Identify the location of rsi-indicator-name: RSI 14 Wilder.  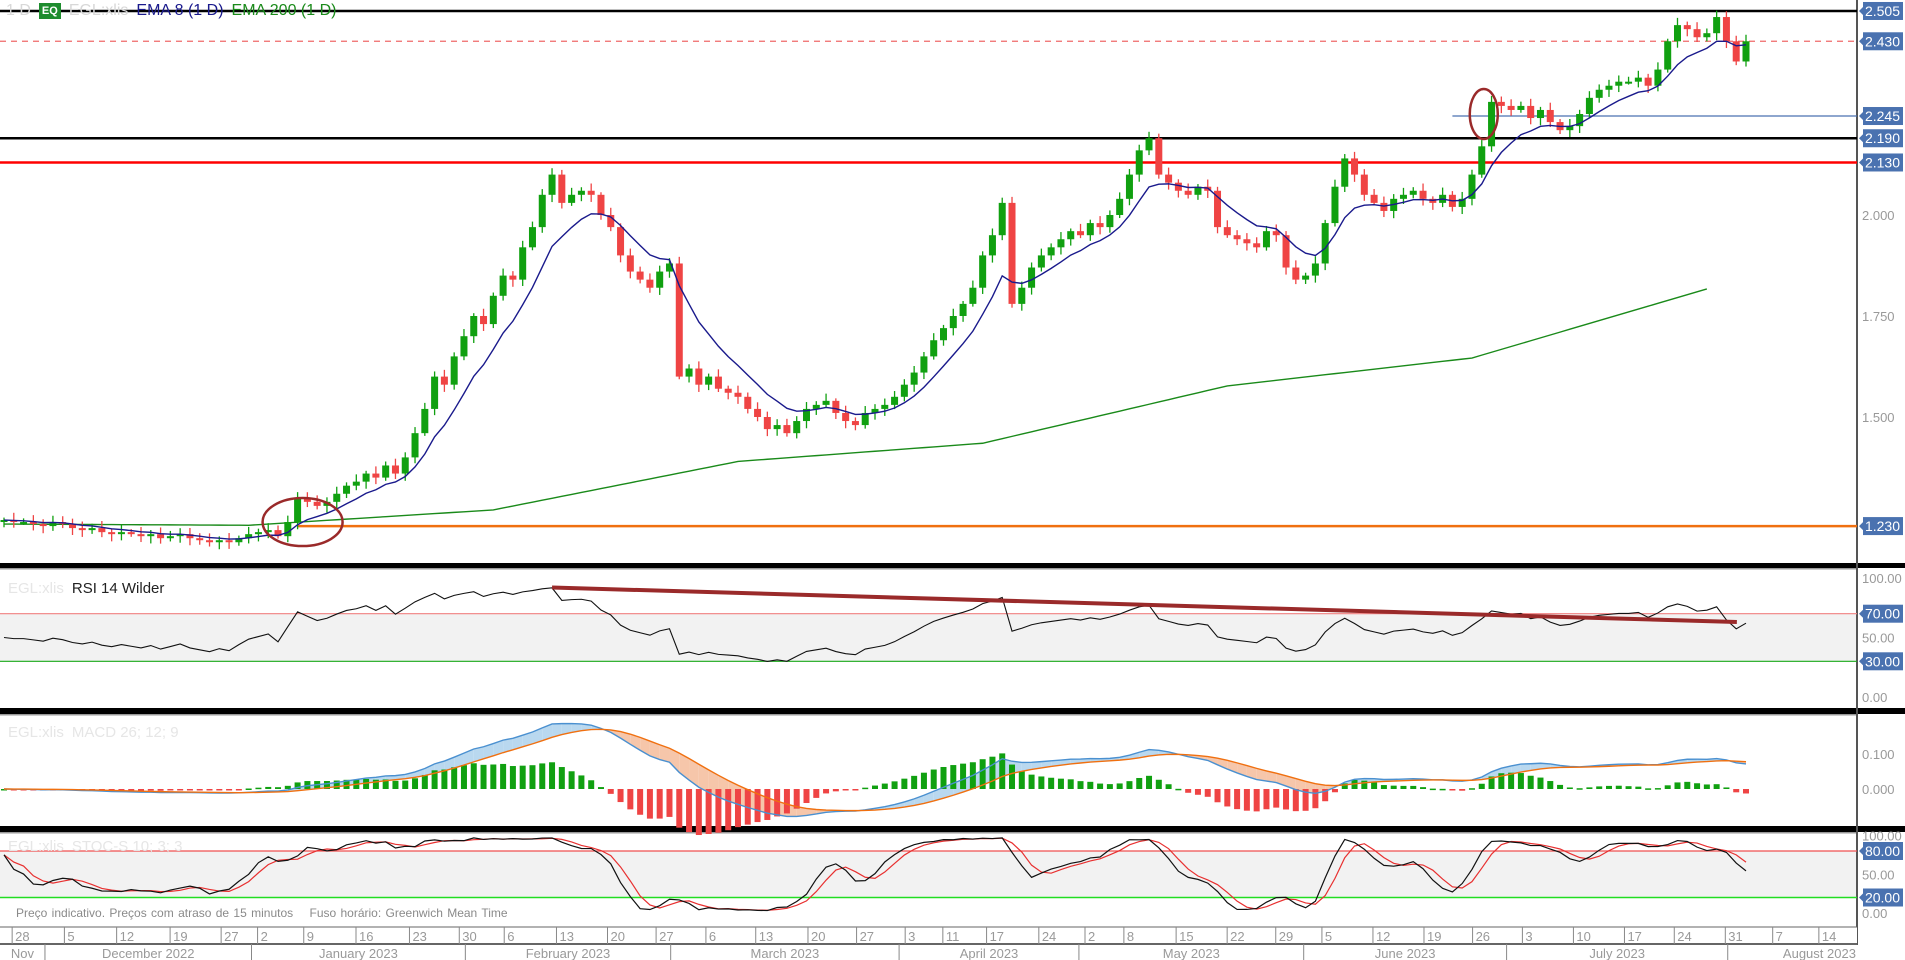
(118, 588).